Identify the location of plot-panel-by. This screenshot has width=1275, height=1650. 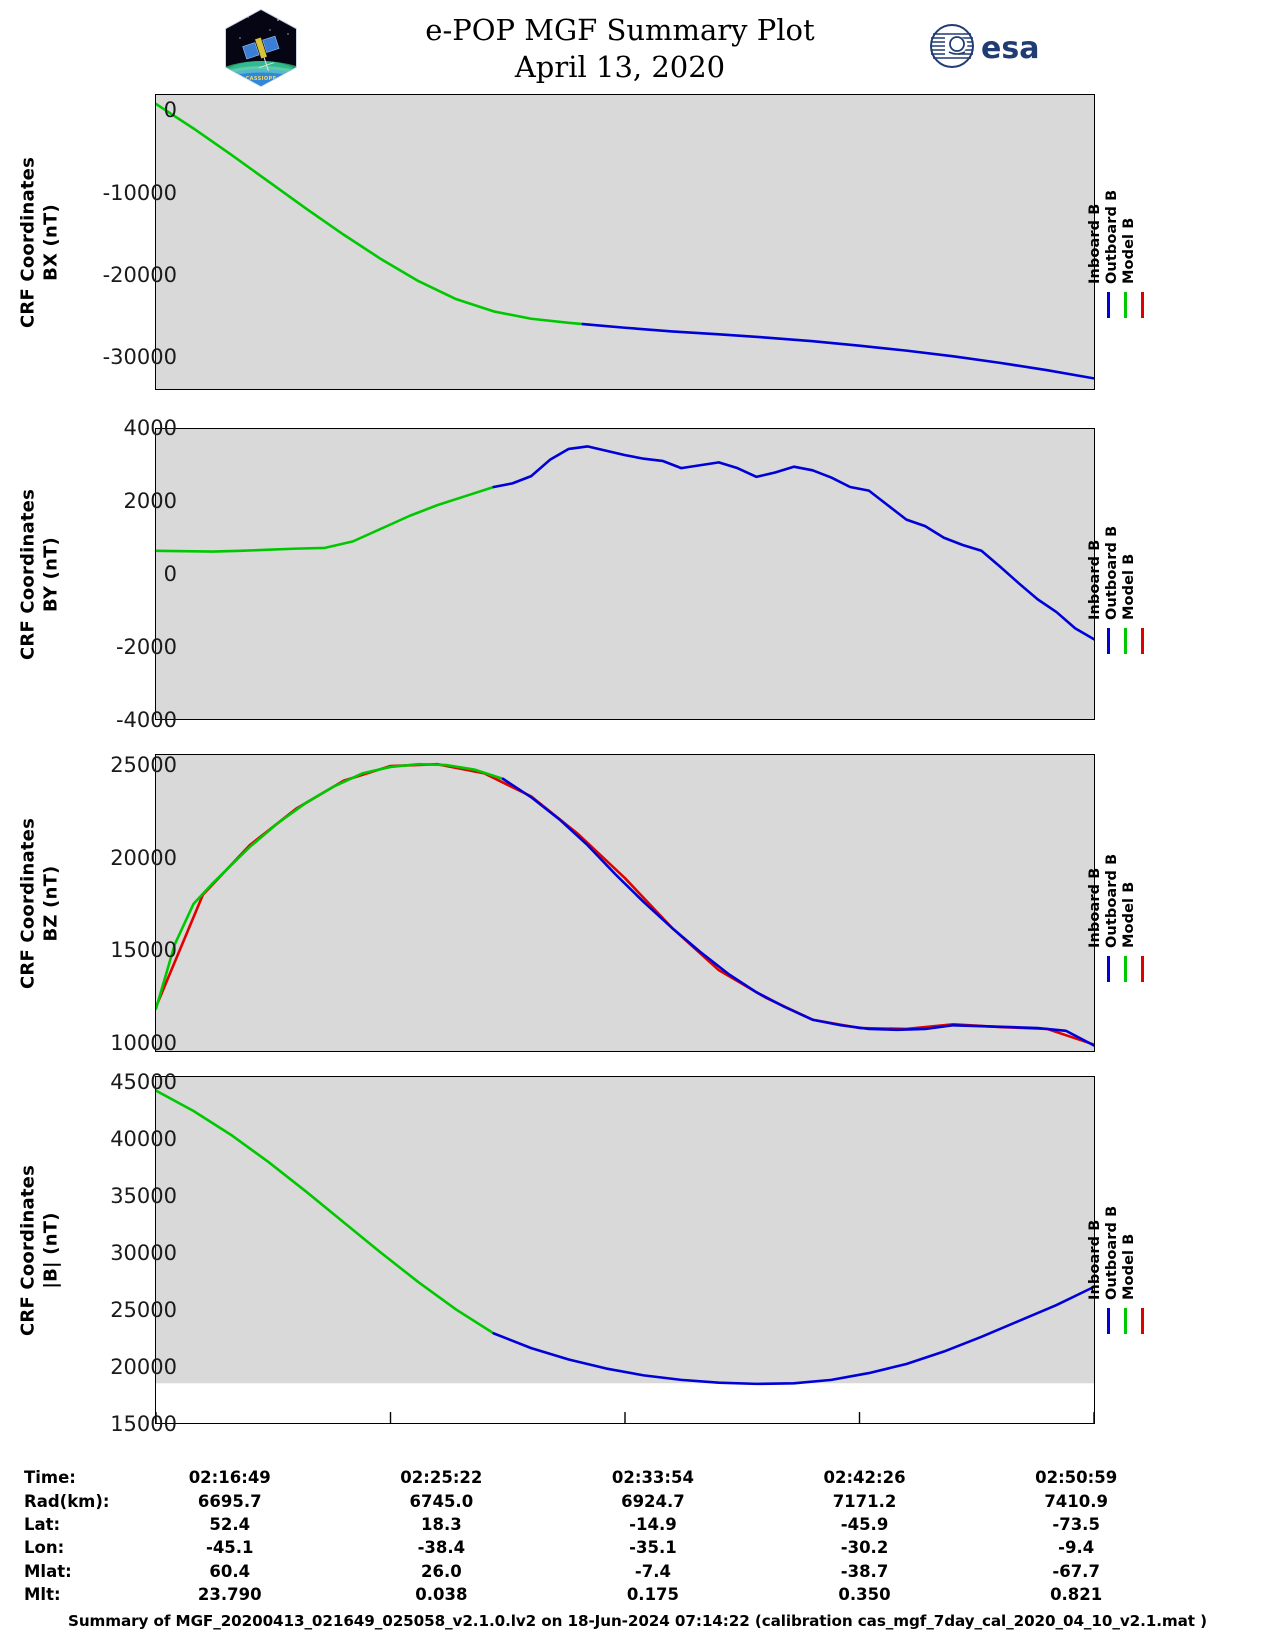
(625, 574).